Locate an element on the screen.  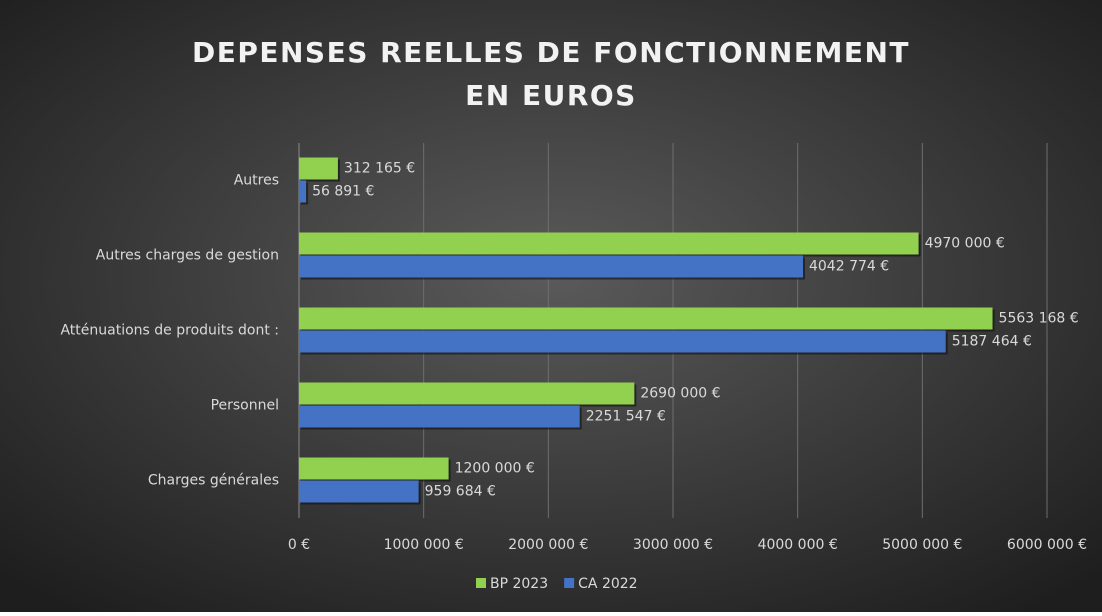
x-tick-label: 3000 000 € is located at coordinates (673, 545).